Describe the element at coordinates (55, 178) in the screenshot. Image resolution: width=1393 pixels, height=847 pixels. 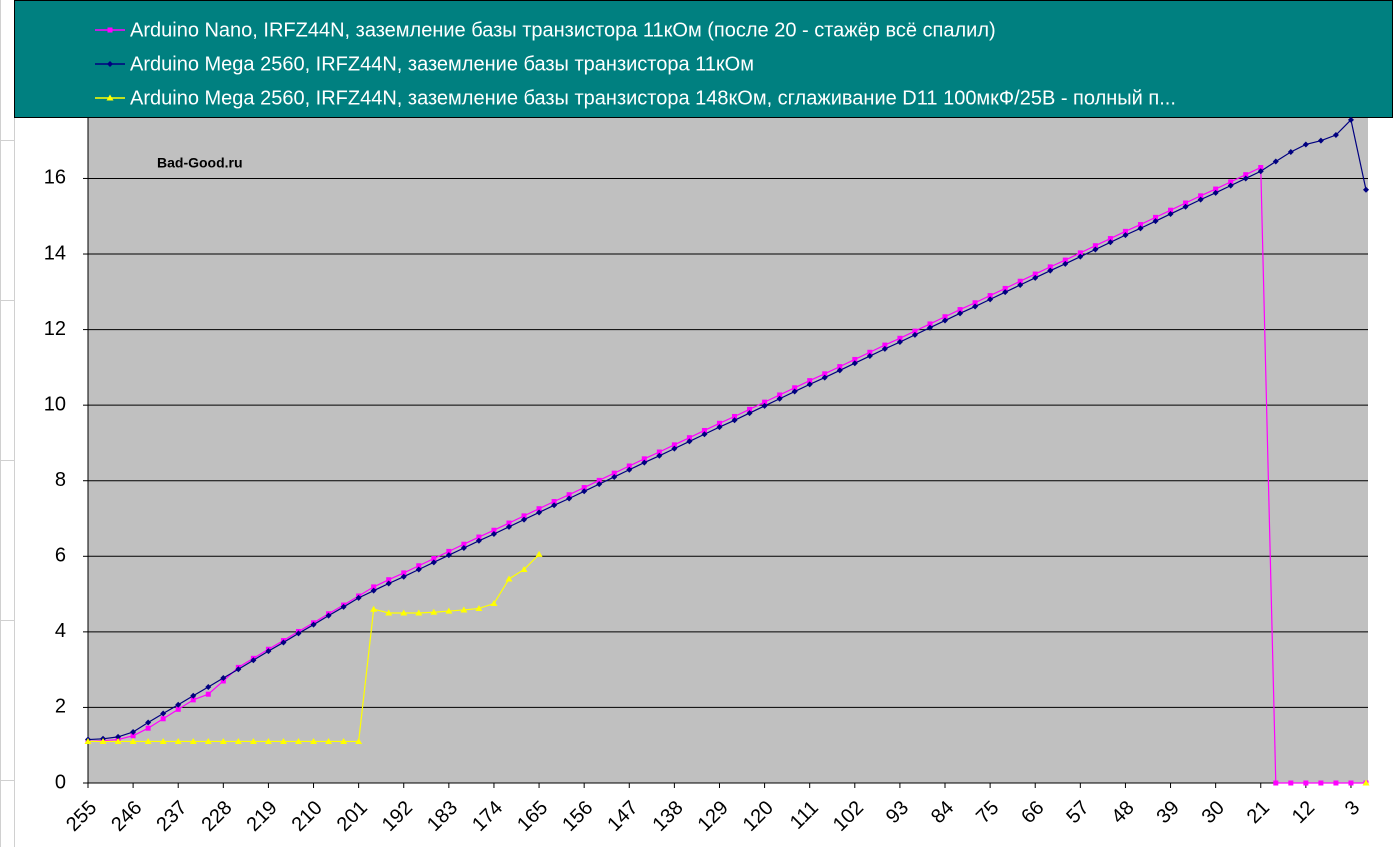
I see `y-tick-label: 16` at that location.